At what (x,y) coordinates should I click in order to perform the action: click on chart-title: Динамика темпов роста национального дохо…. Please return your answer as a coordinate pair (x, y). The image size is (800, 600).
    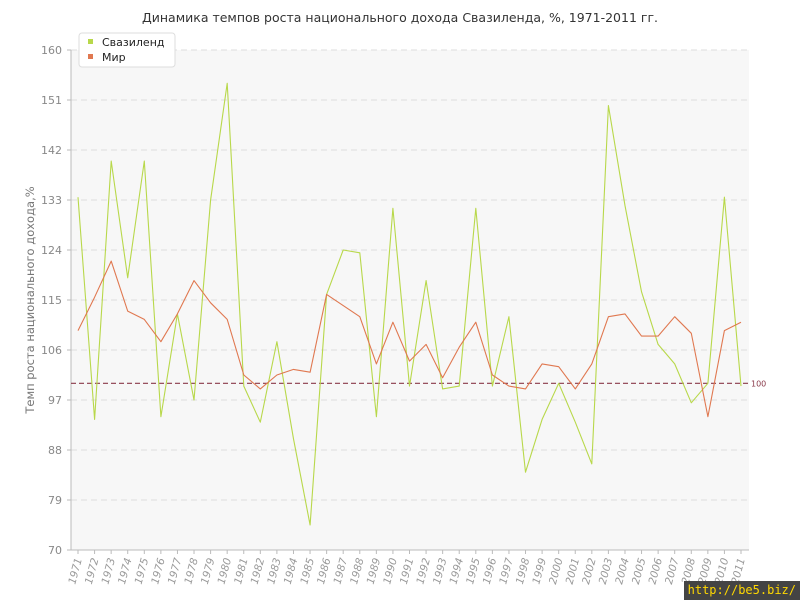
    Looking at the image, I should click on (400, 17).